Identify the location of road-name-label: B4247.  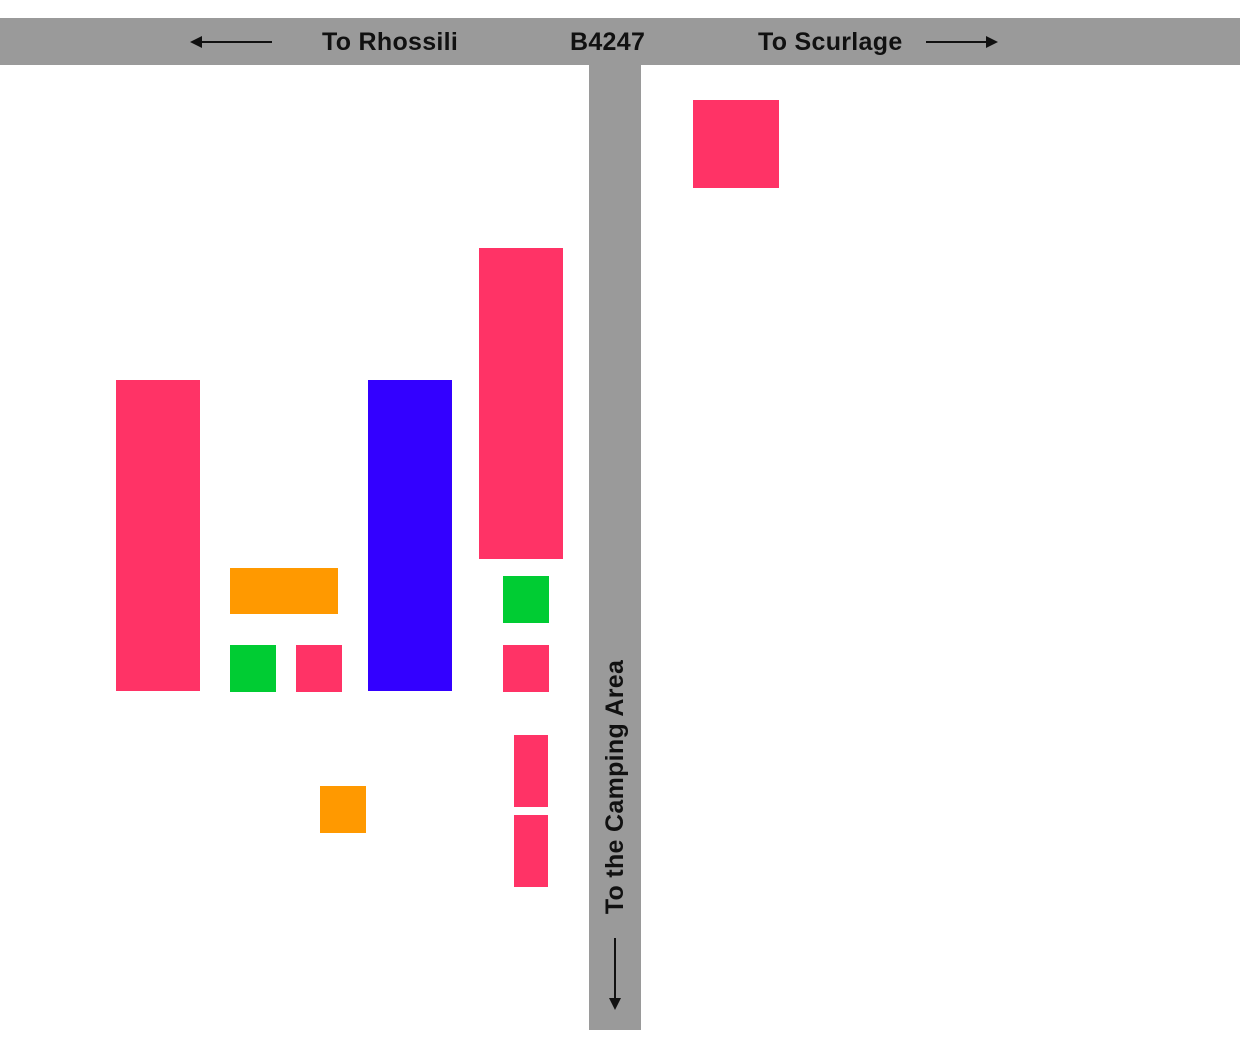
(608, 42).